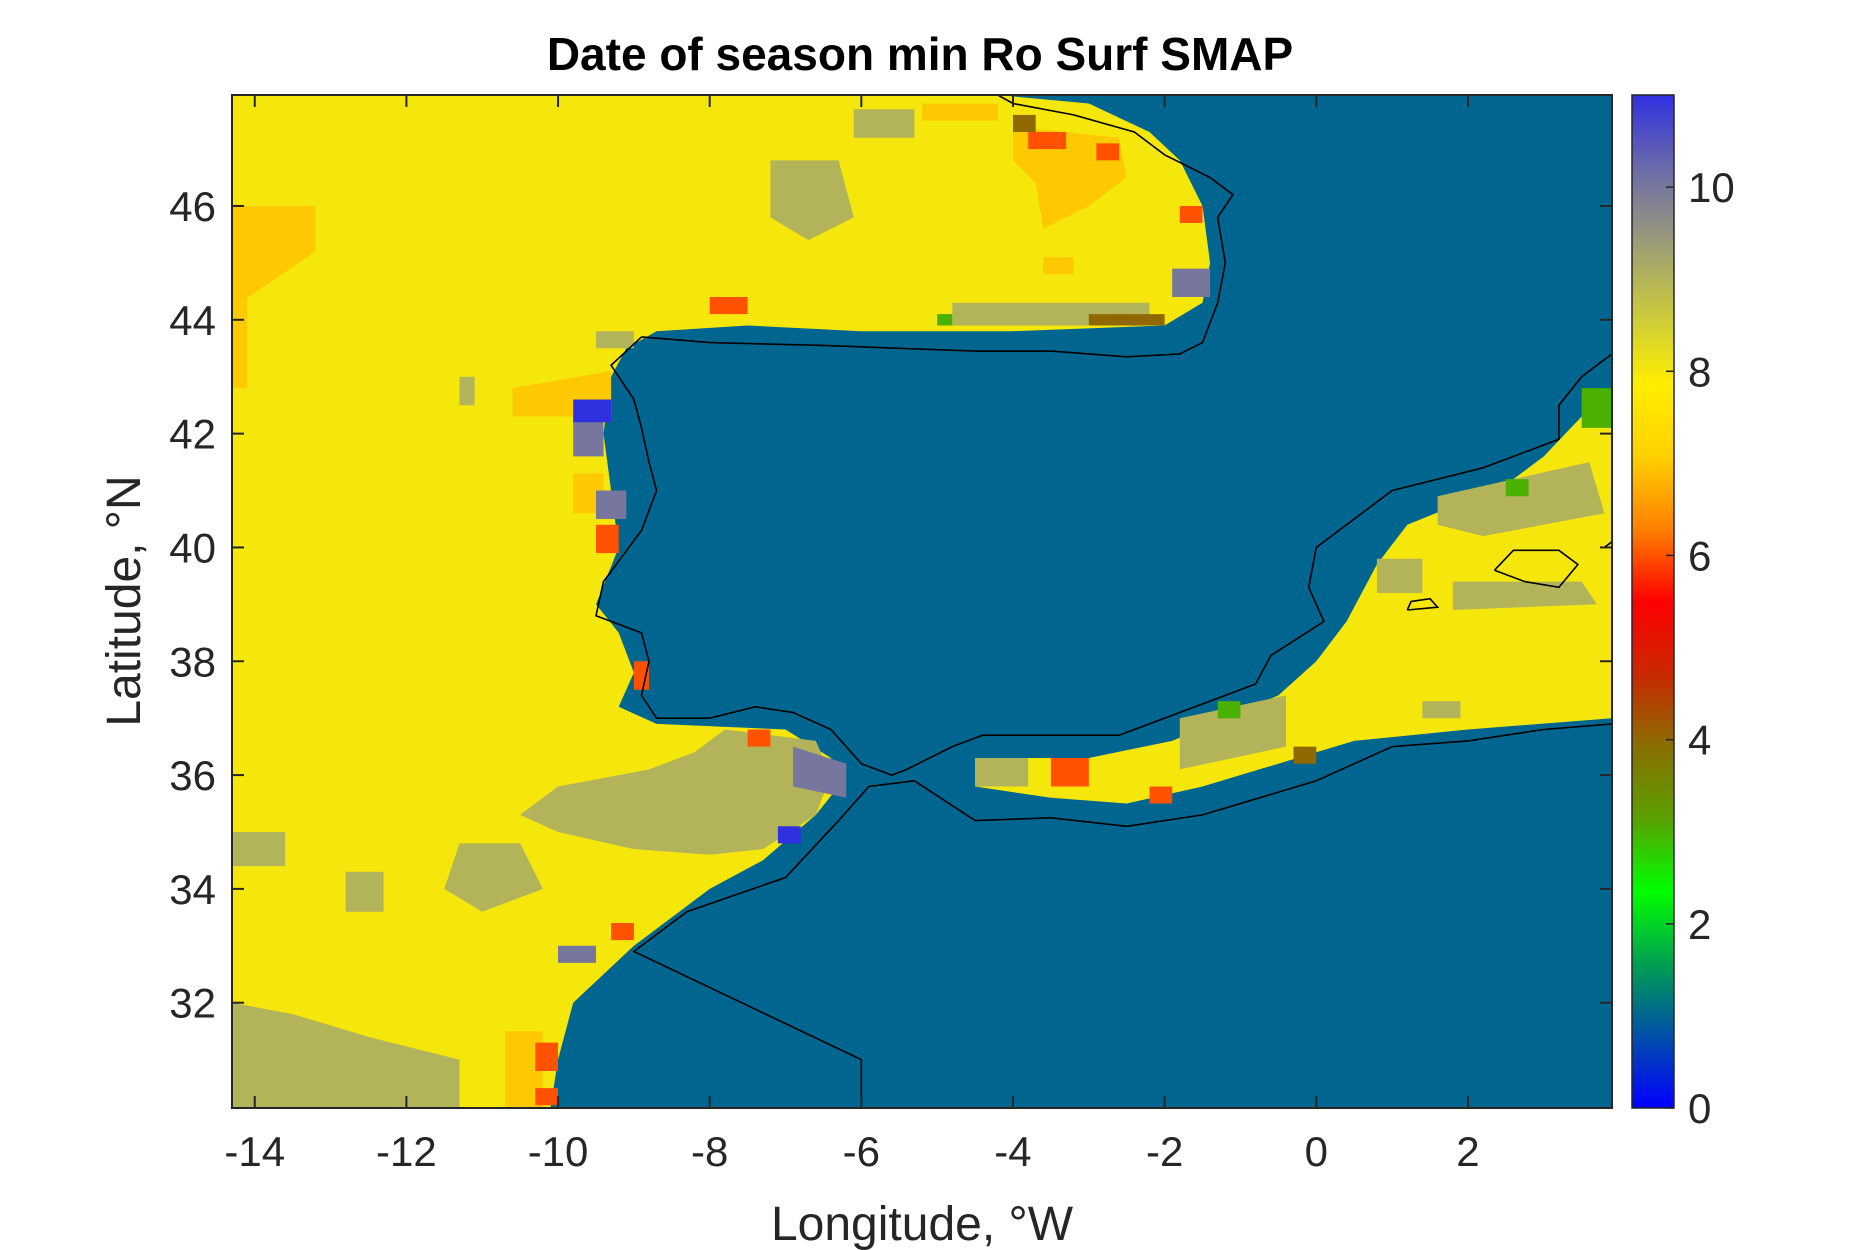 The width and height of the screenshot is (1875, 1250). I want to click on x-tick-label: -4, so click(1012, 1151).